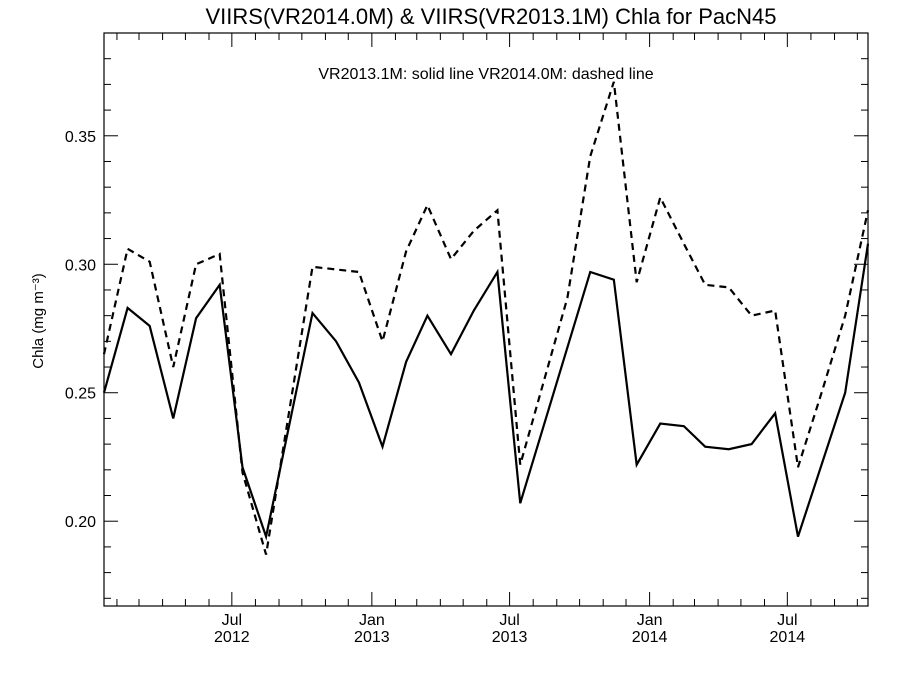 The image size is (900, 675). What do you see at coordinates (80, 137) in the screenshot?
I see `y-tick-label: 0.35` at bounding box center [80, 137].